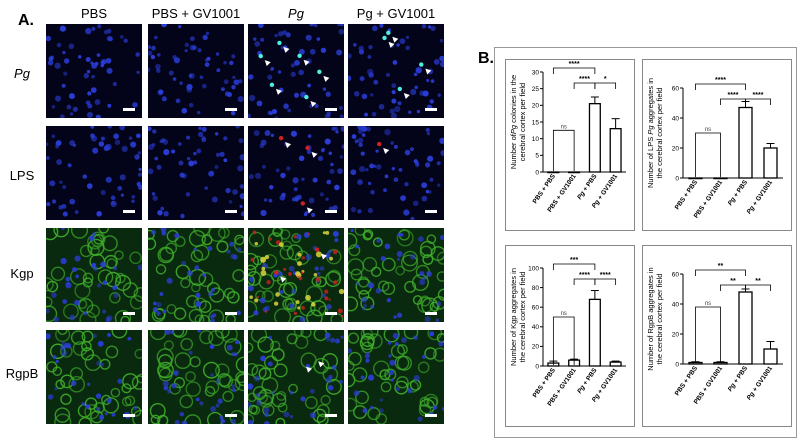  Describe the element at coordinates (296, 13) in the screenshot. I see `column-header-pg: Pg` at that location.